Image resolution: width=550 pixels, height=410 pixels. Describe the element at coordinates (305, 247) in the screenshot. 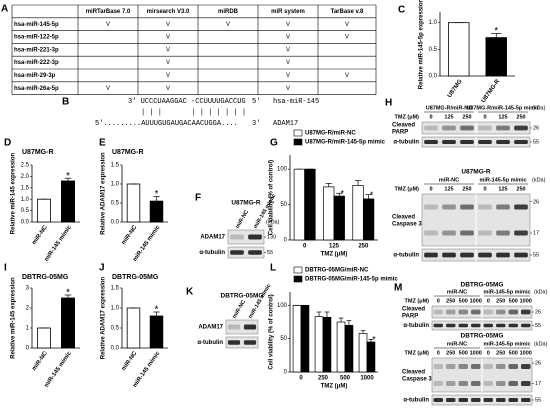

I see `x-tick-label: 0` at that location.